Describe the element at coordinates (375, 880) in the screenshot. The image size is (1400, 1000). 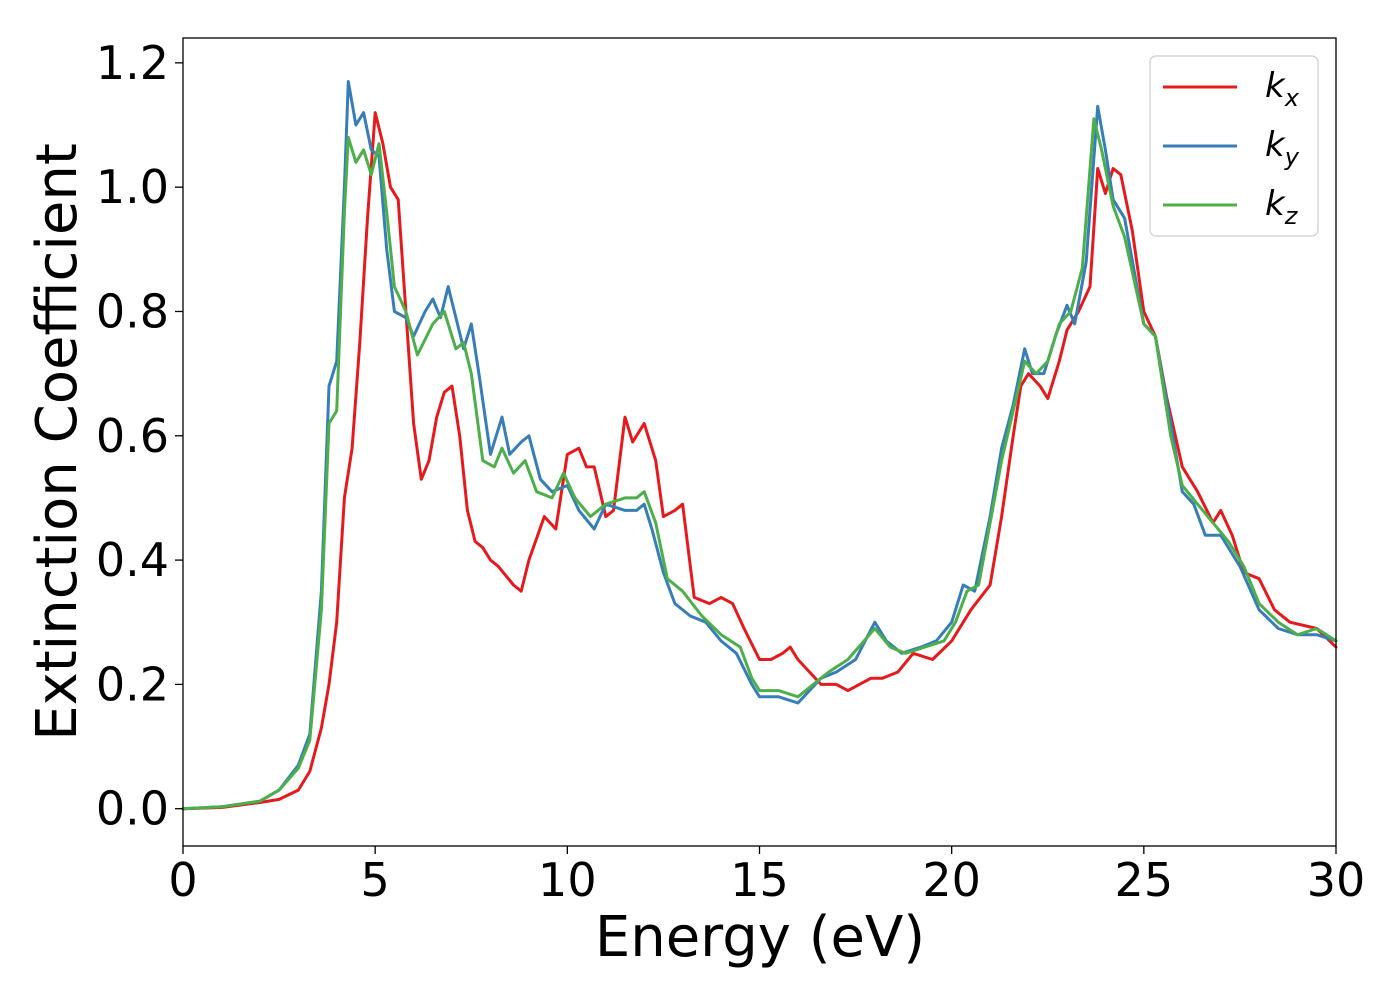
I see `x-tick-label: 5` at that location.